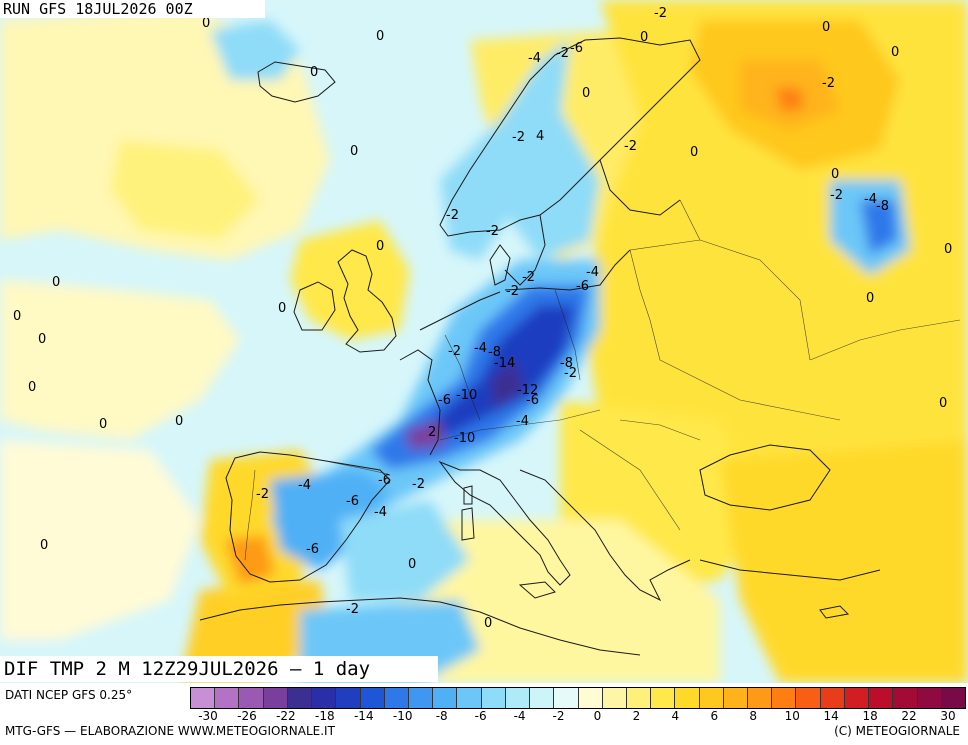 The width and height of the screenshot is (968, 745). What do you see at coordinates (120, 360) in the screenshot?
I see `field-atlantic-south` at bounding box center [120, 360].